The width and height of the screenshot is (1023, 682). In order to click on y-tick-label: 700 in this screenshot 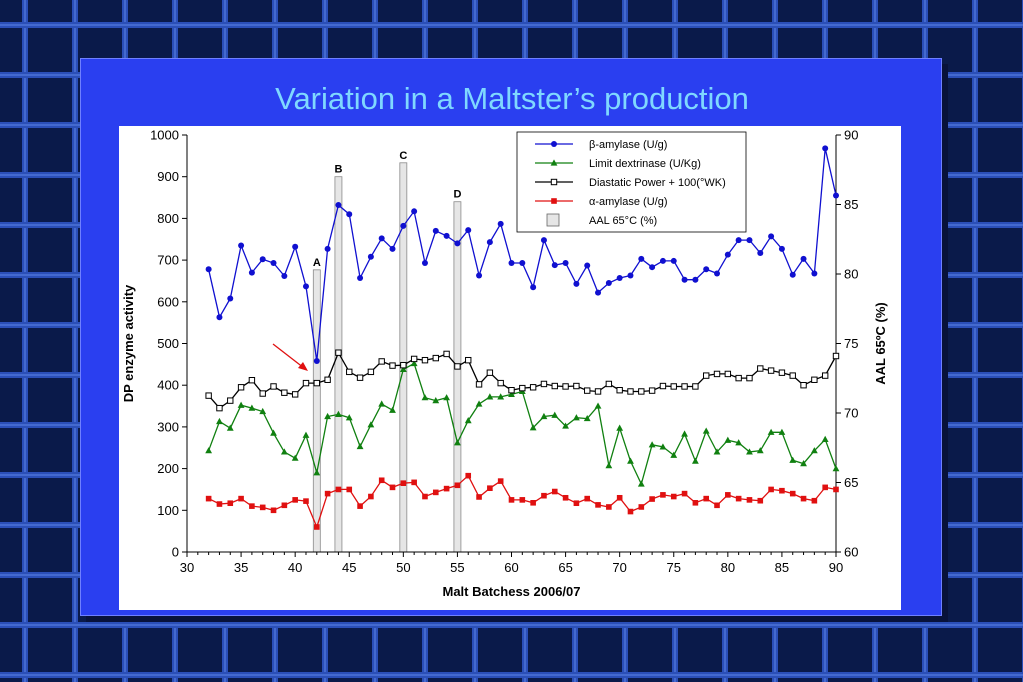, I will do `click(168, 260)`.